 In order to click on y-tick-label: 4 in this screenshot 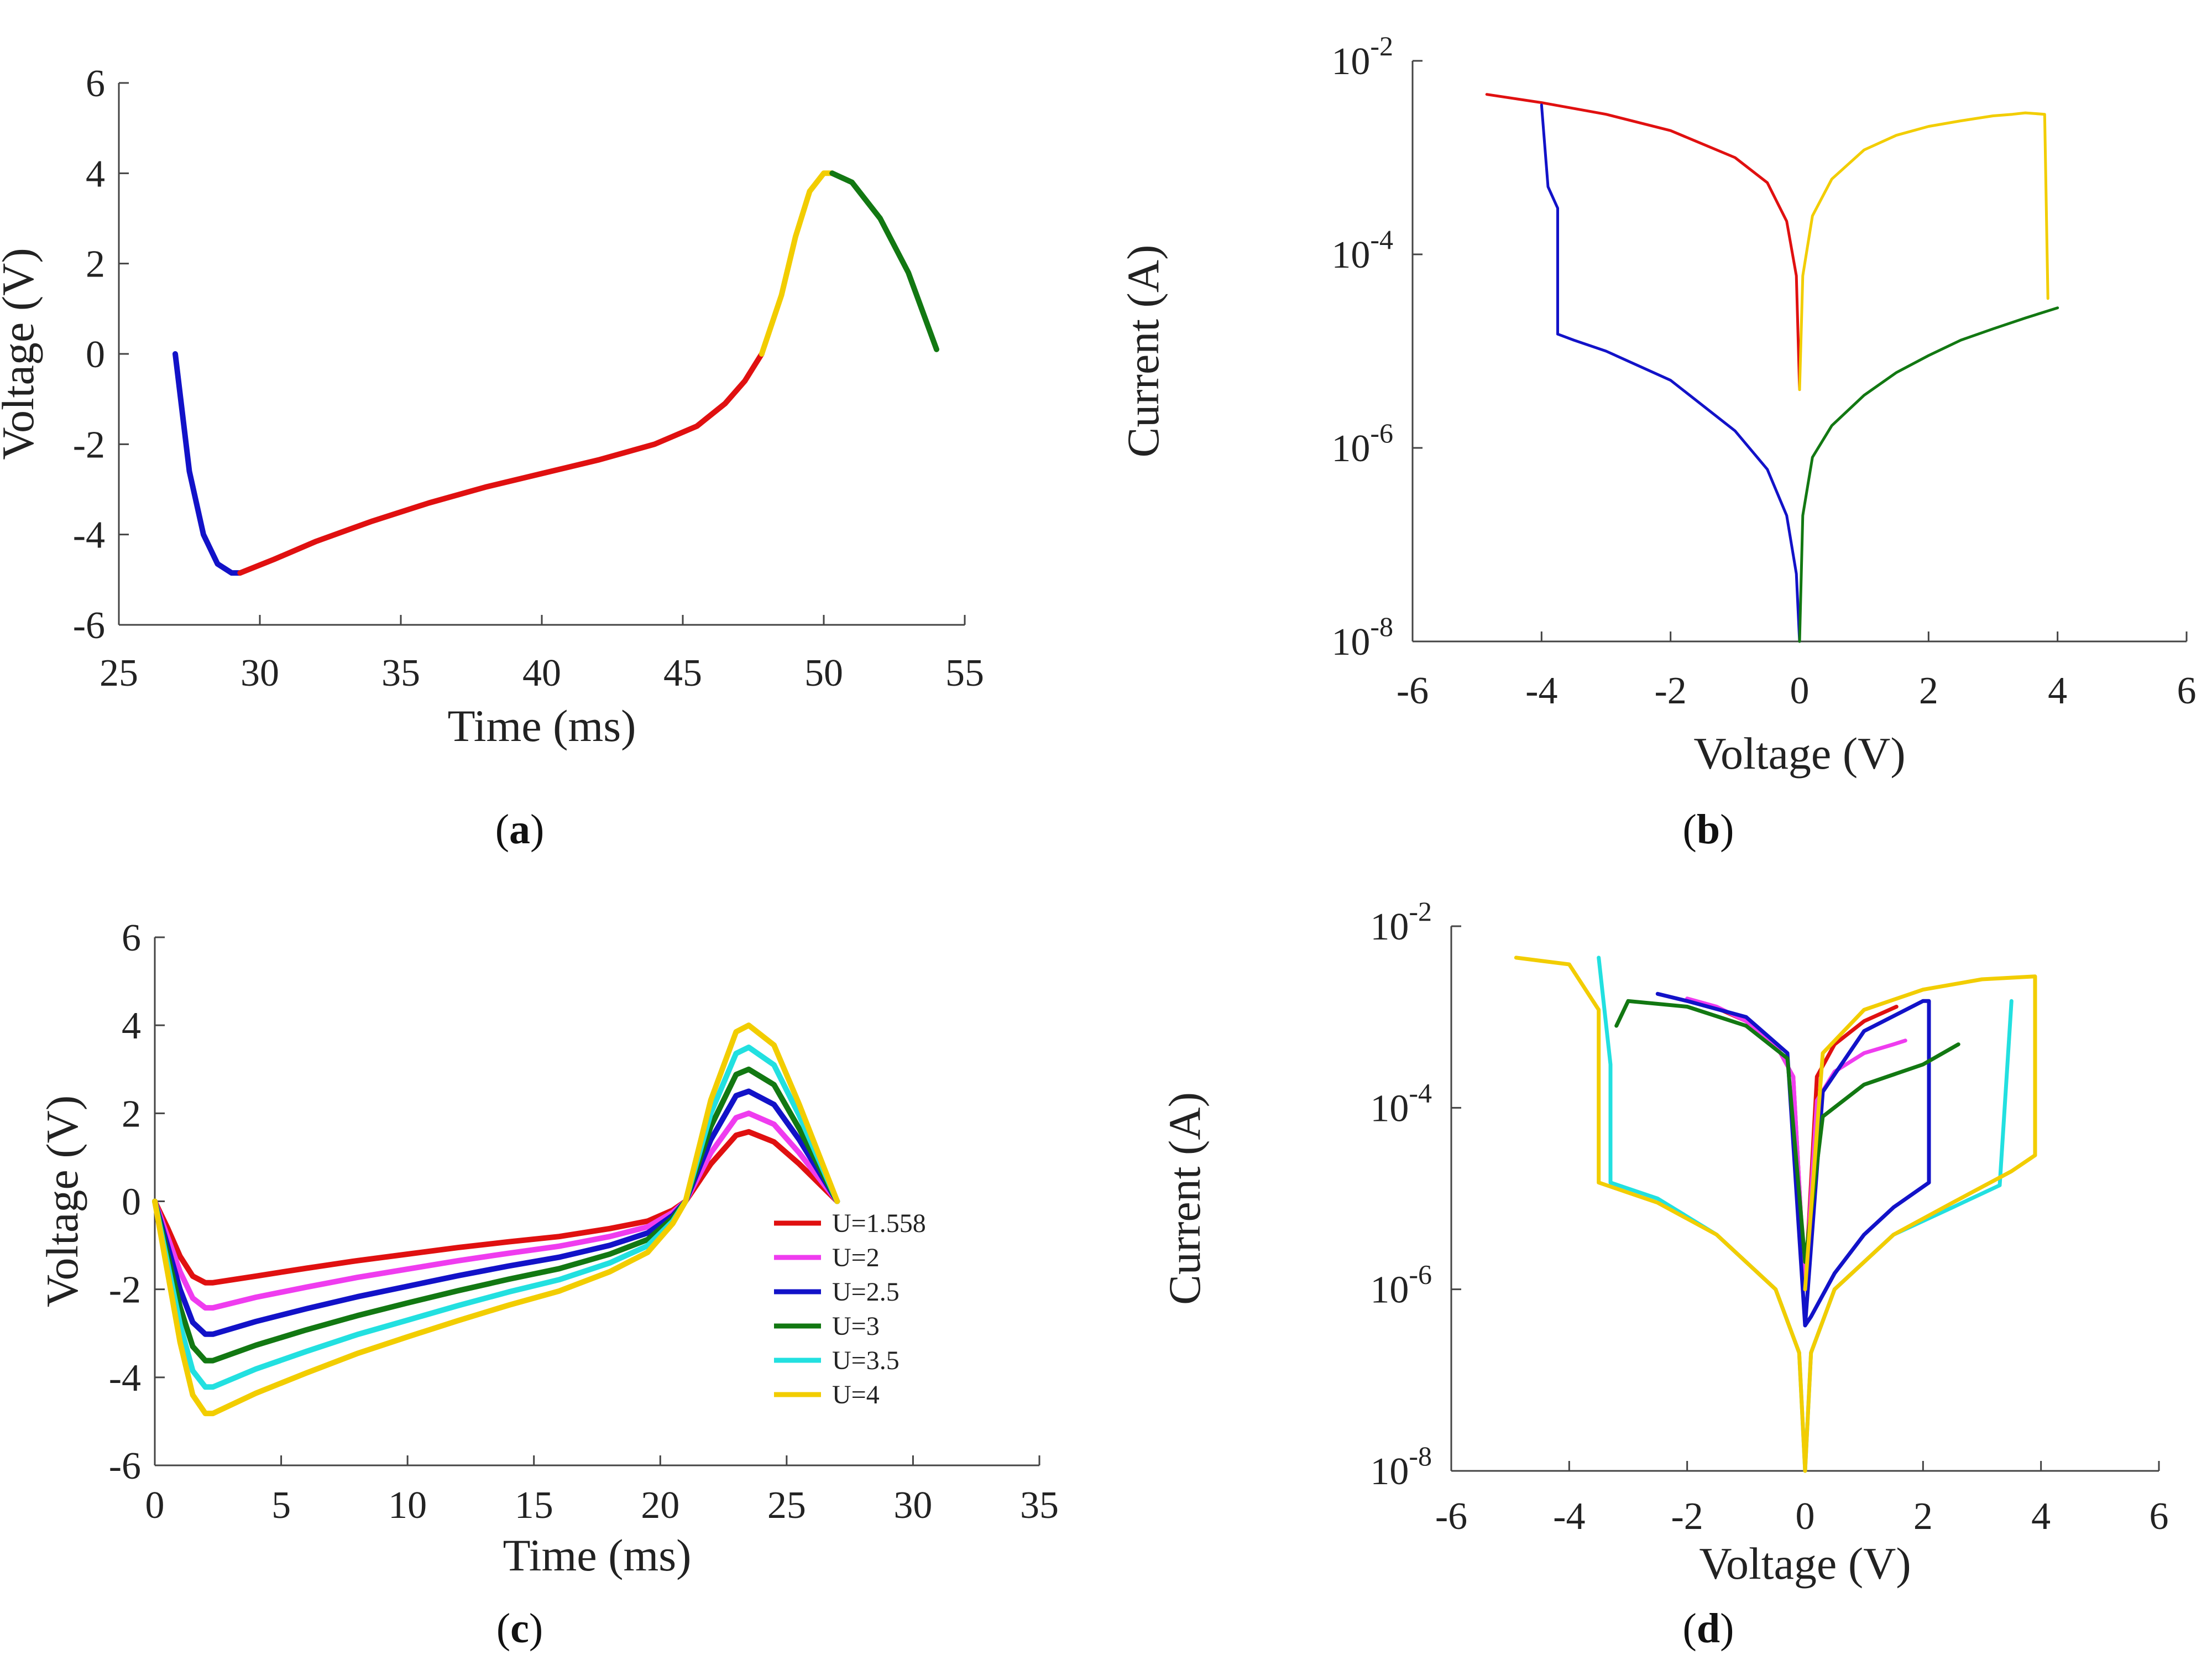, I will do `click(131, 1026)`.